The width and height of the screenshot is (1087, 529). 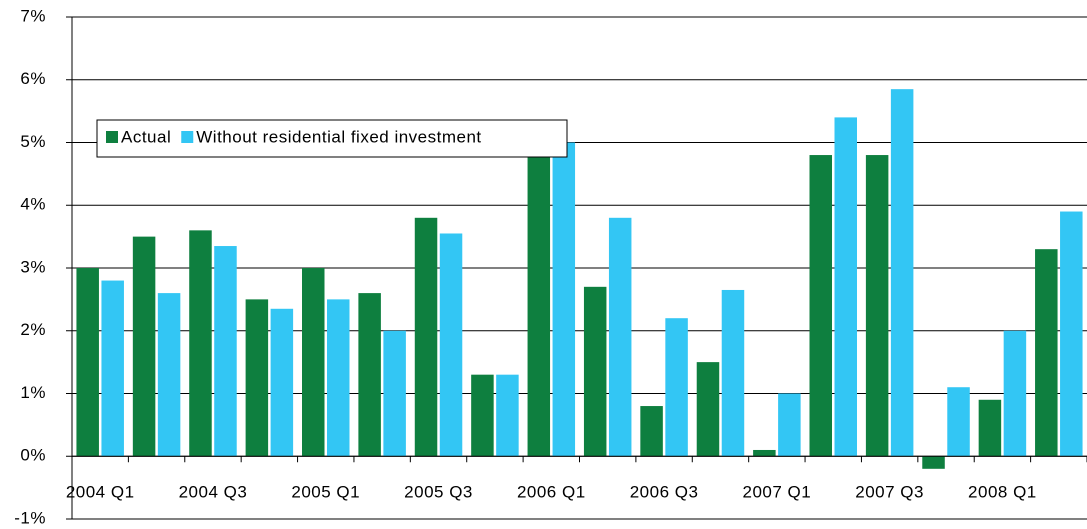 What do you see at coordinates (33, 455) in the screenshot?
I see `y-tick-label: 0%` at bounding box center [33, 455].